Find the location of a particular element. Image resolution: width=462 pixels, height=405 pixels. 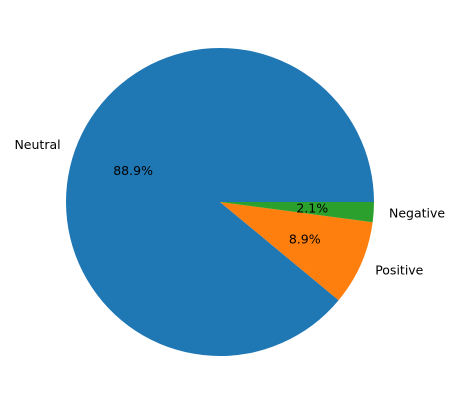

slice-label-neutral: Neutral is located at coordinates (37, 144).